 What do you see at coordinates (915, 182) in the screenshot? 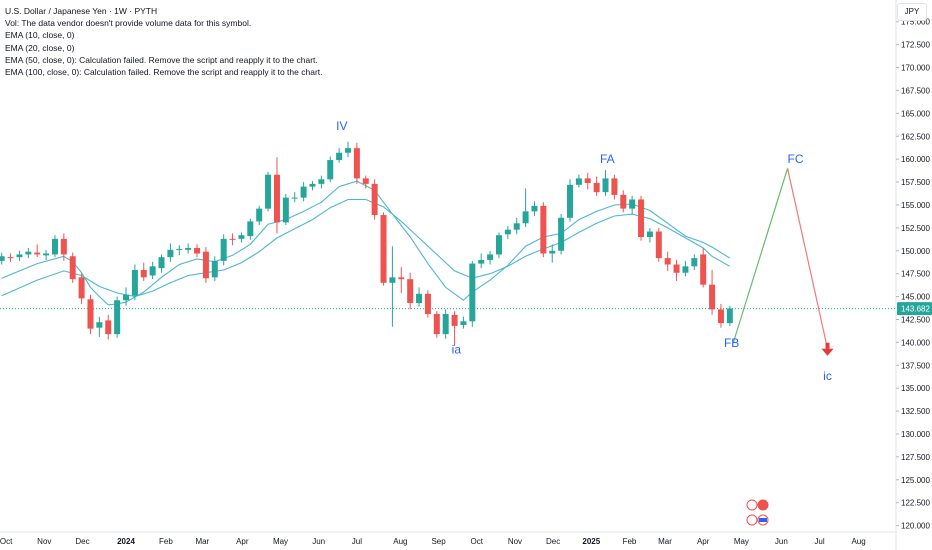
I see `y-tick-label: 157.500` at bounding box center [915, 182].